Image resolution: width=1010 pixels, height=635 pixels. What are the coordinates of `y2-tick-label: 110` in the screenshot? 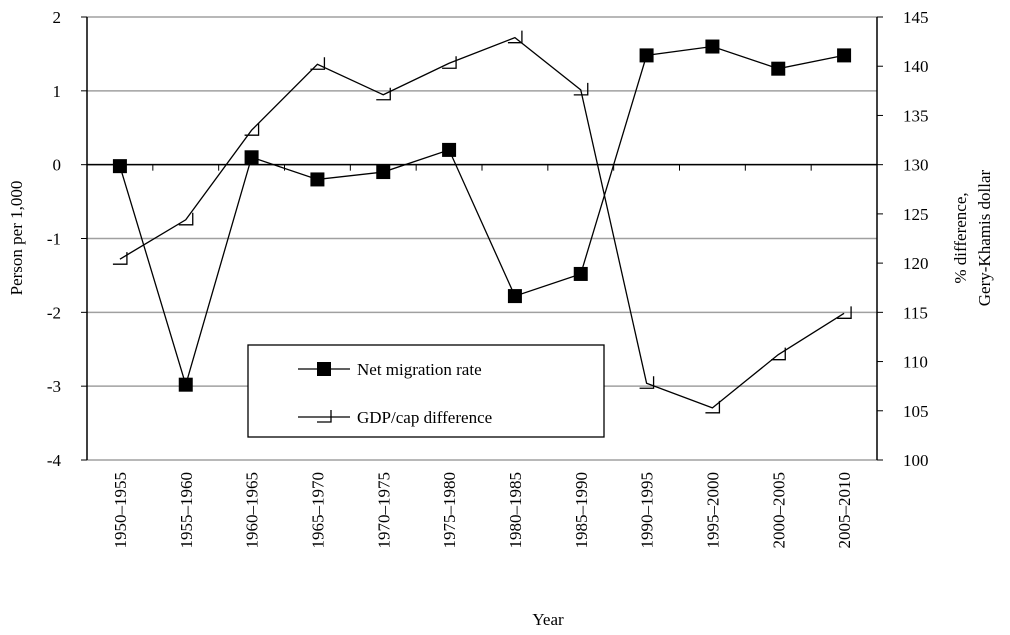 It's located at (915, 362).